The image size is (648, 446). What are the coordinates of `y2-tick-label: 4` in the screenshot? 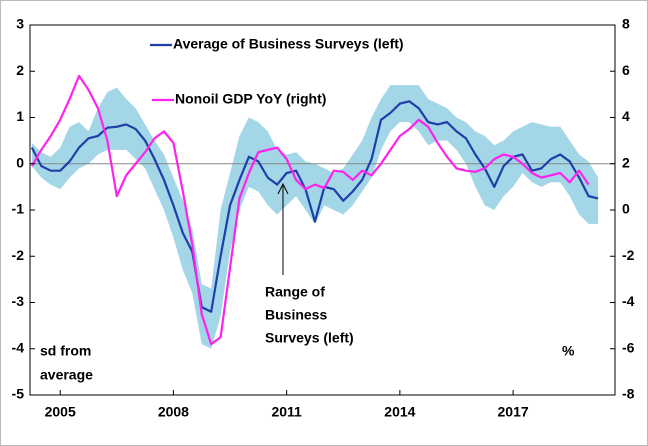 It's located at (626, 116).